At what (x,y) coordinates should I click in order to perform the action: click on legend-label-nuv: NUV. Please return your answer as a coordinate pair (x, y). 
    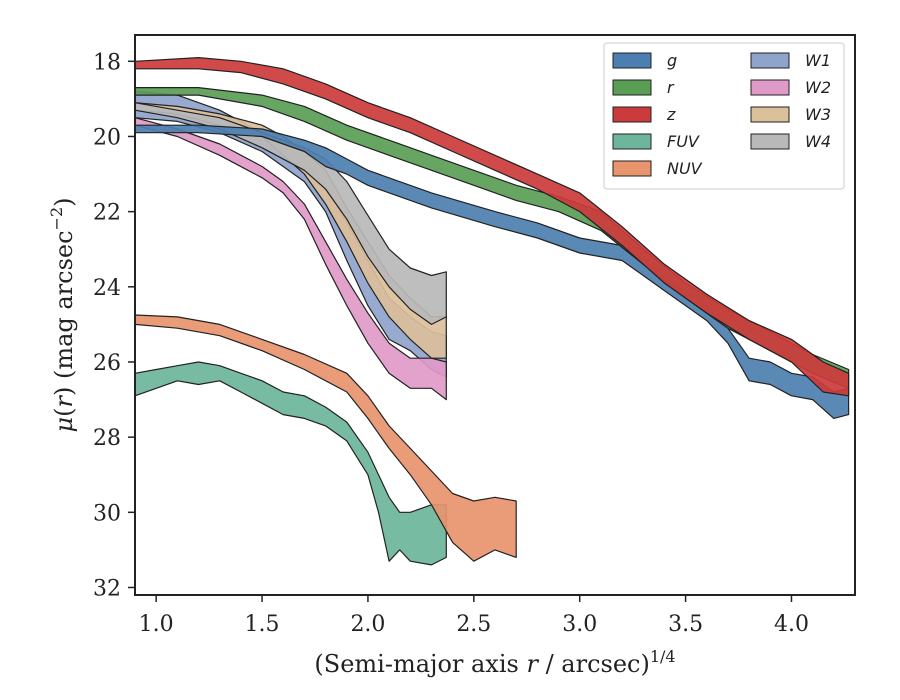
    Looking at the image, I should click on (685, 168).